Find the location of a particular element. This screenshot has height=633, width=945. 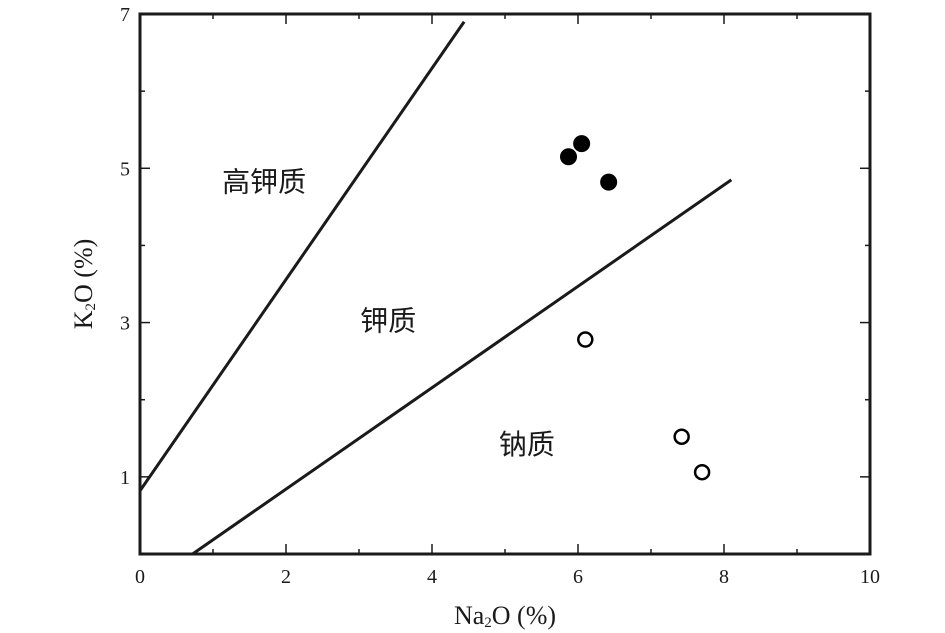

x-tick-label: 10 is located at coordinates (870, 577).